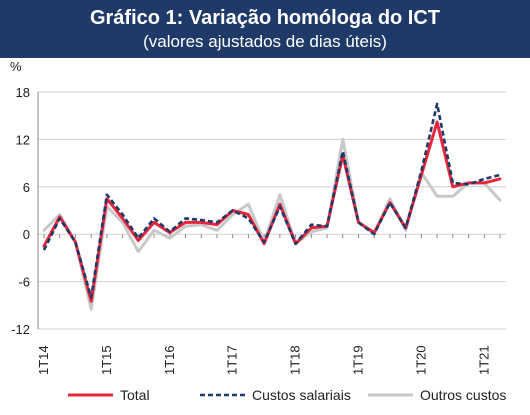 The image size is (530, 415). I want to click on x-tick-label: 1T19, so click(357, 360).